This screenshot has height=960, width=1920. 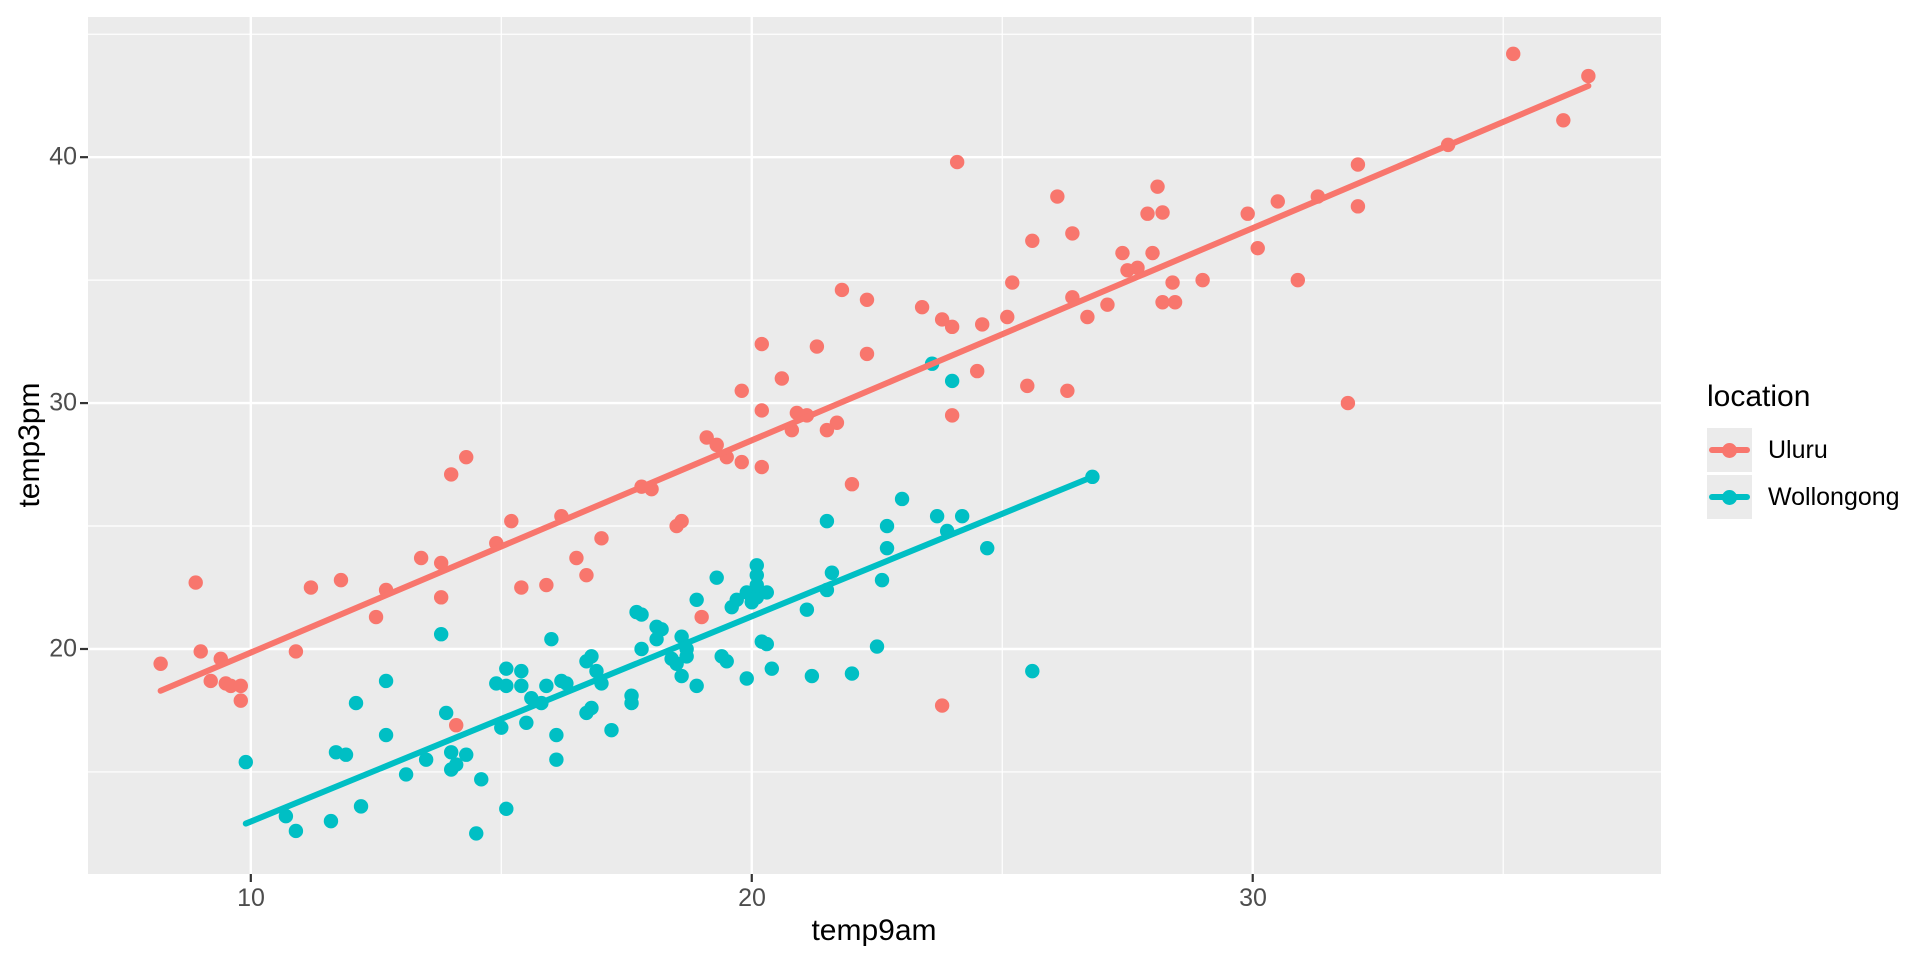 What do you see at coordinates (1759, 396) in the screenshot?
I see `legend-title: location` at bounding box center [1759, 396].